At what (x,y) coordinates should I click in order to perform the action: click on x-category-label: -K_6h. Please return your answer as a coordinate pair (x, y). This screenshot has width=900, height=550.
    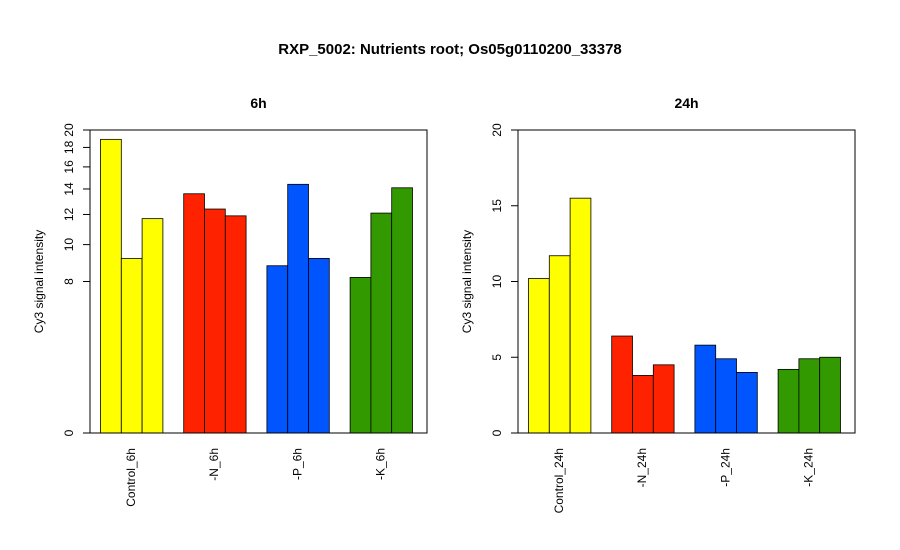
    Looking at the image, I should click on (380, 464).